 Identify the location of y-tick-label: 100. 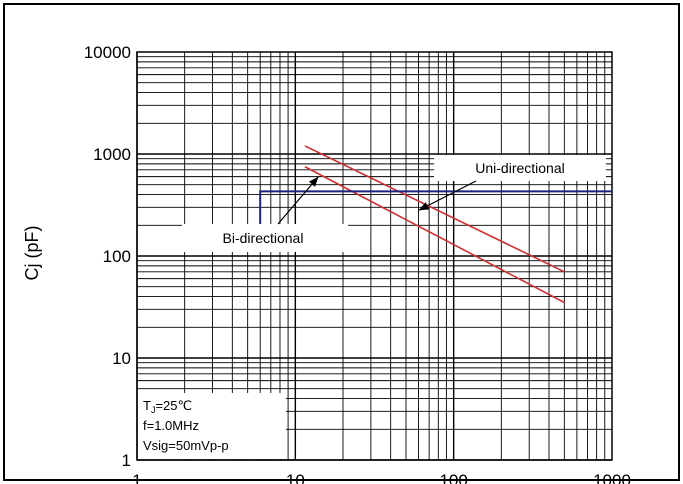
(117, 256).